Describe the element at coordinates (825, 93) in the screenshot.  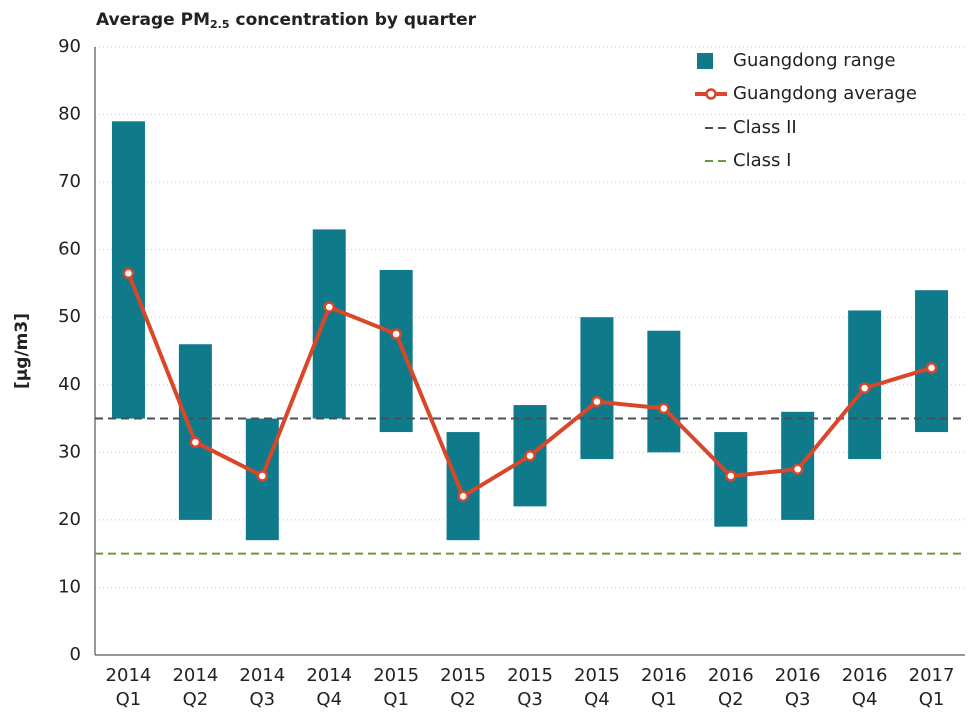
I see `legend-label: Guangdong average` at that location.